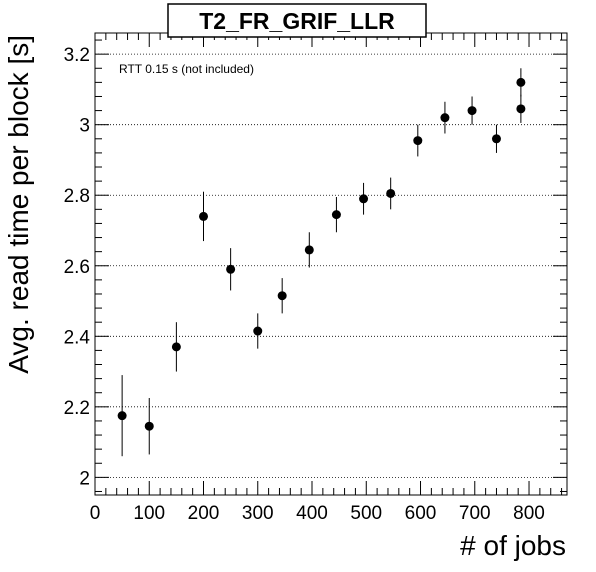  What do you see at coordinates (186, 69) in the screenshot?
I see `rtt-annotation: RTT 0.15 s (not included)` at bounding box center [186, 69].